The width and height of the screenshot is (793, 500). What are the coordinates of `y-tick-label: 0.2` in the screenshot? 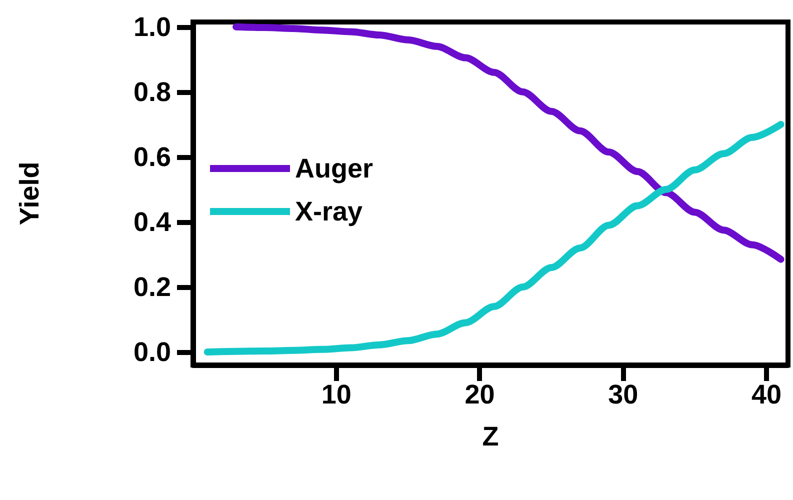 It's located at (152, 287).